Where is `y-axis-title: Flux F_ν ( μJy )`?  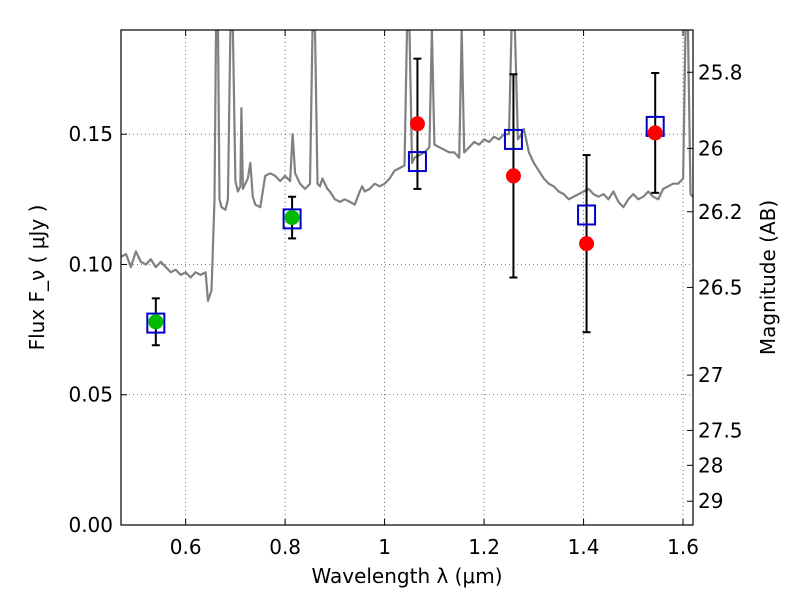
y-axis-title: Flux F_ν ( μJy ) is located at coordinates (37, 278).